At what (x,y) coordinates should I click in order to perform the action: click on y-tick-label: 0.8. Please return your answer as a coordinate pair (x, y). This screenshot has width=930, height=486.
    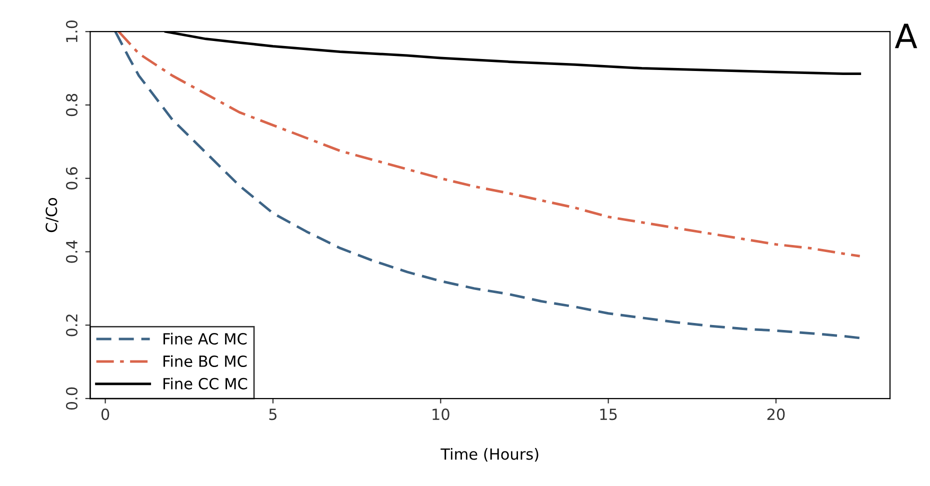
    Looking at the image, I should click on (72, 105).